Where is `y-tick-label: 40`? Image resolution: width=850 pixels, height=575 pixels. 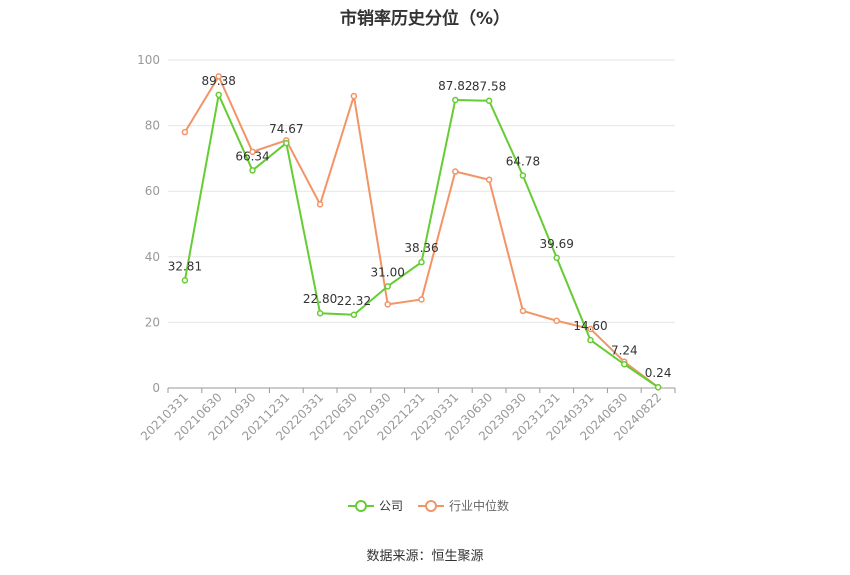
y-tick-label: 40 is located at coordinates (152, 257).